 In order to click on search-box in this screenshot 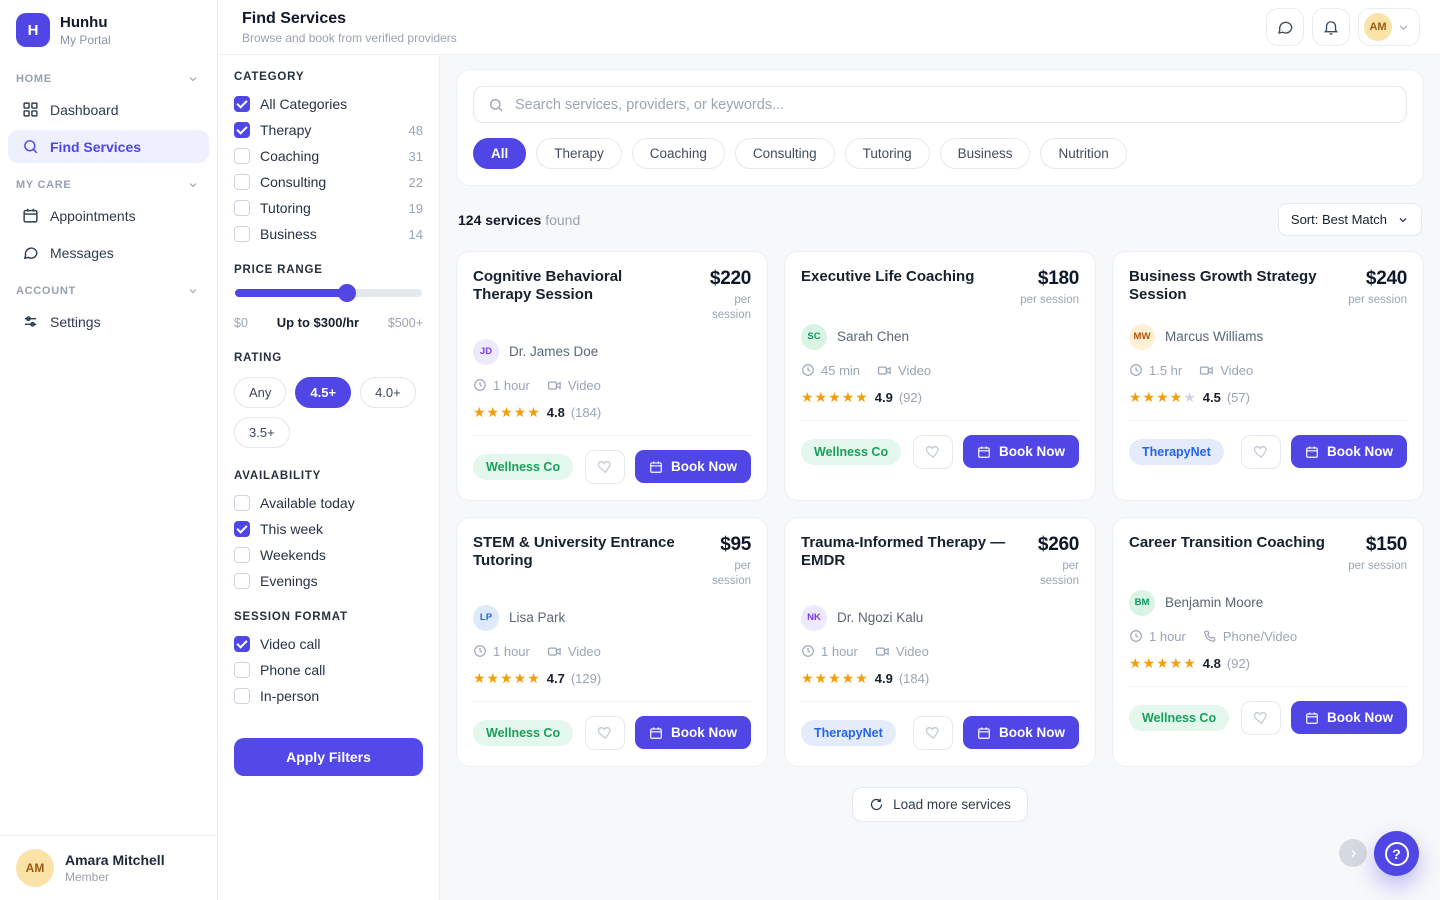, I will do `click(940, 104)`.